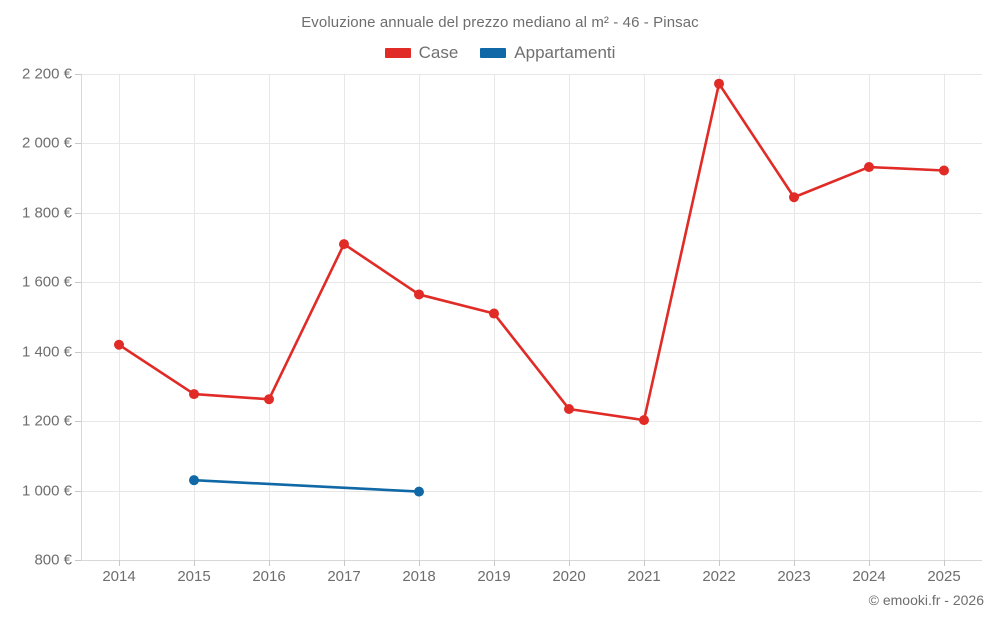 This screenshot has height=625, width=1000. What do you see at coordinates (46, 143) in the screenshot?
I see `y-axis-tick-label: 2 000 €` at bounding box center [46, 143].